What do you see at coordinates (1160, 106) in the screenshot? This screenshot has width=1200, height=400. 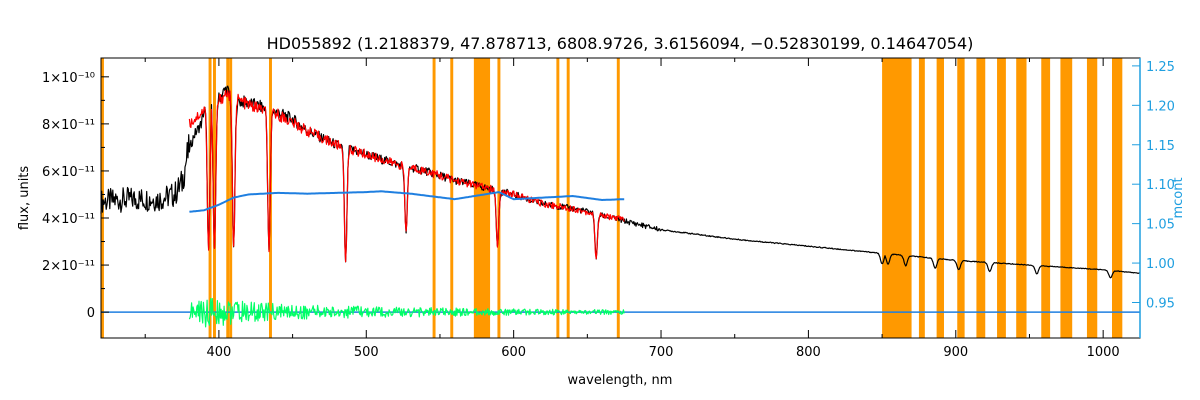 I see `y2-tick-label: 1.20` at bounding box center [1160, 106].